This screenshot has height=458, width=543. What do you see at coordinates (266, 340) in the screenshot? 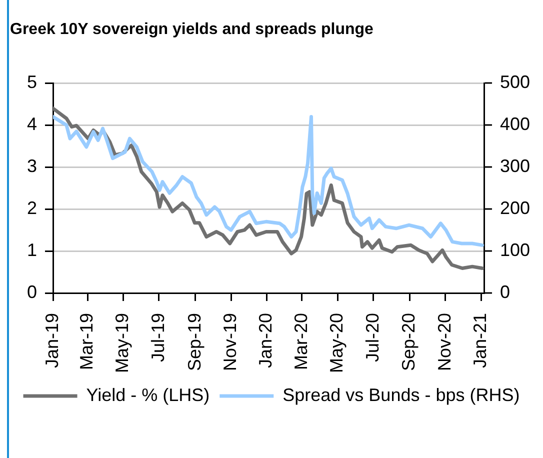
I see `x-tick-label: Jan-20` at bounding box center [266, 340].